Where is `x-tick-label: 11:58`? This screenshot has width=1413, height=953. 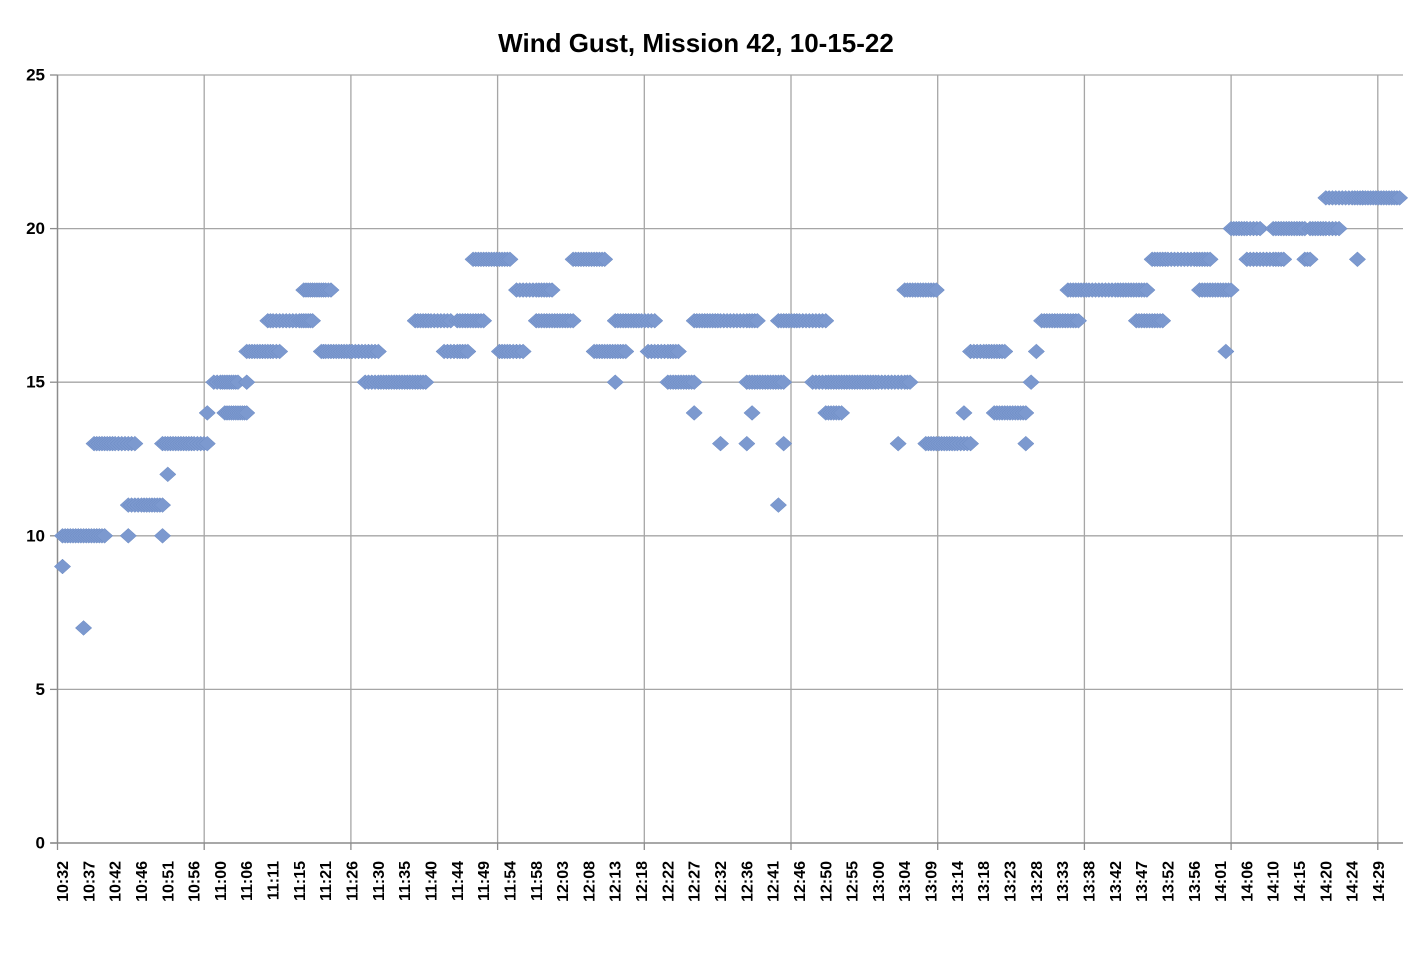
x-tick-label: 11:58 is located at coordinates (537, 881).